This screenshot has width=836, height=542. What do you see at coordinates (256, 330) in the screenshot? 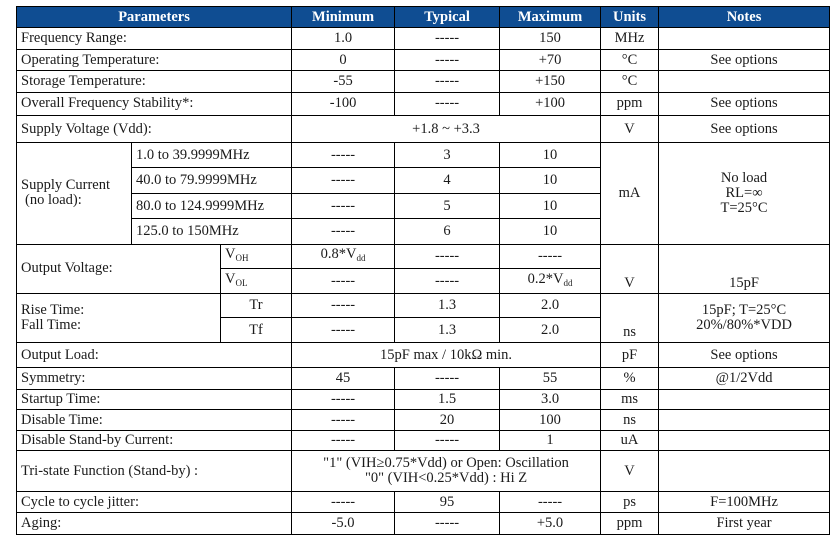
I see `tf-symbol: Tf` at bounding box center [256, 330].